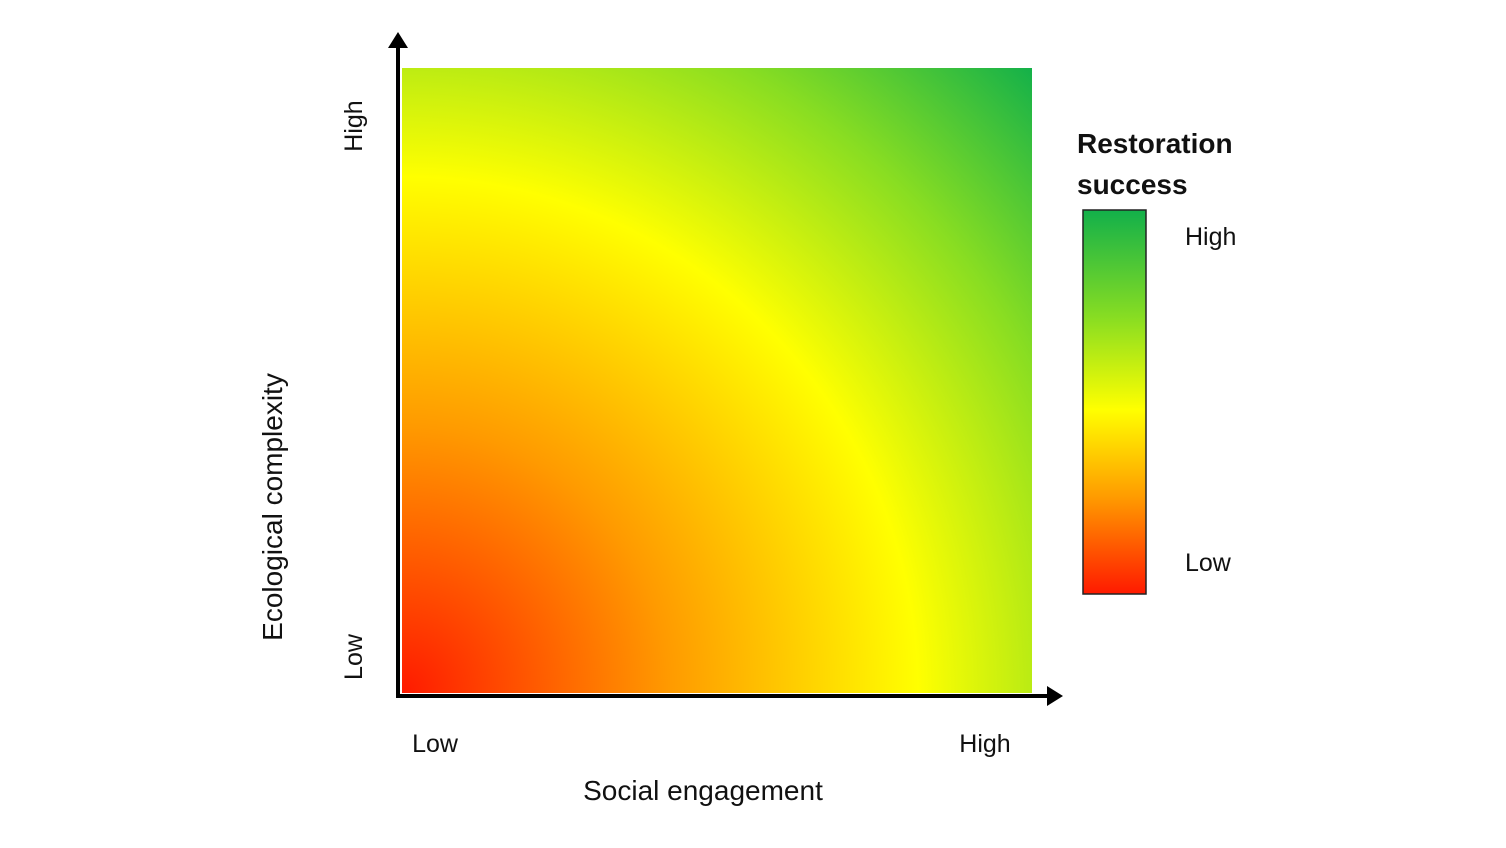  What do you see at coordinates (984, 744) in the screenshot?
I see `x-axis-high-label: High` at bounding box center [984, 744].